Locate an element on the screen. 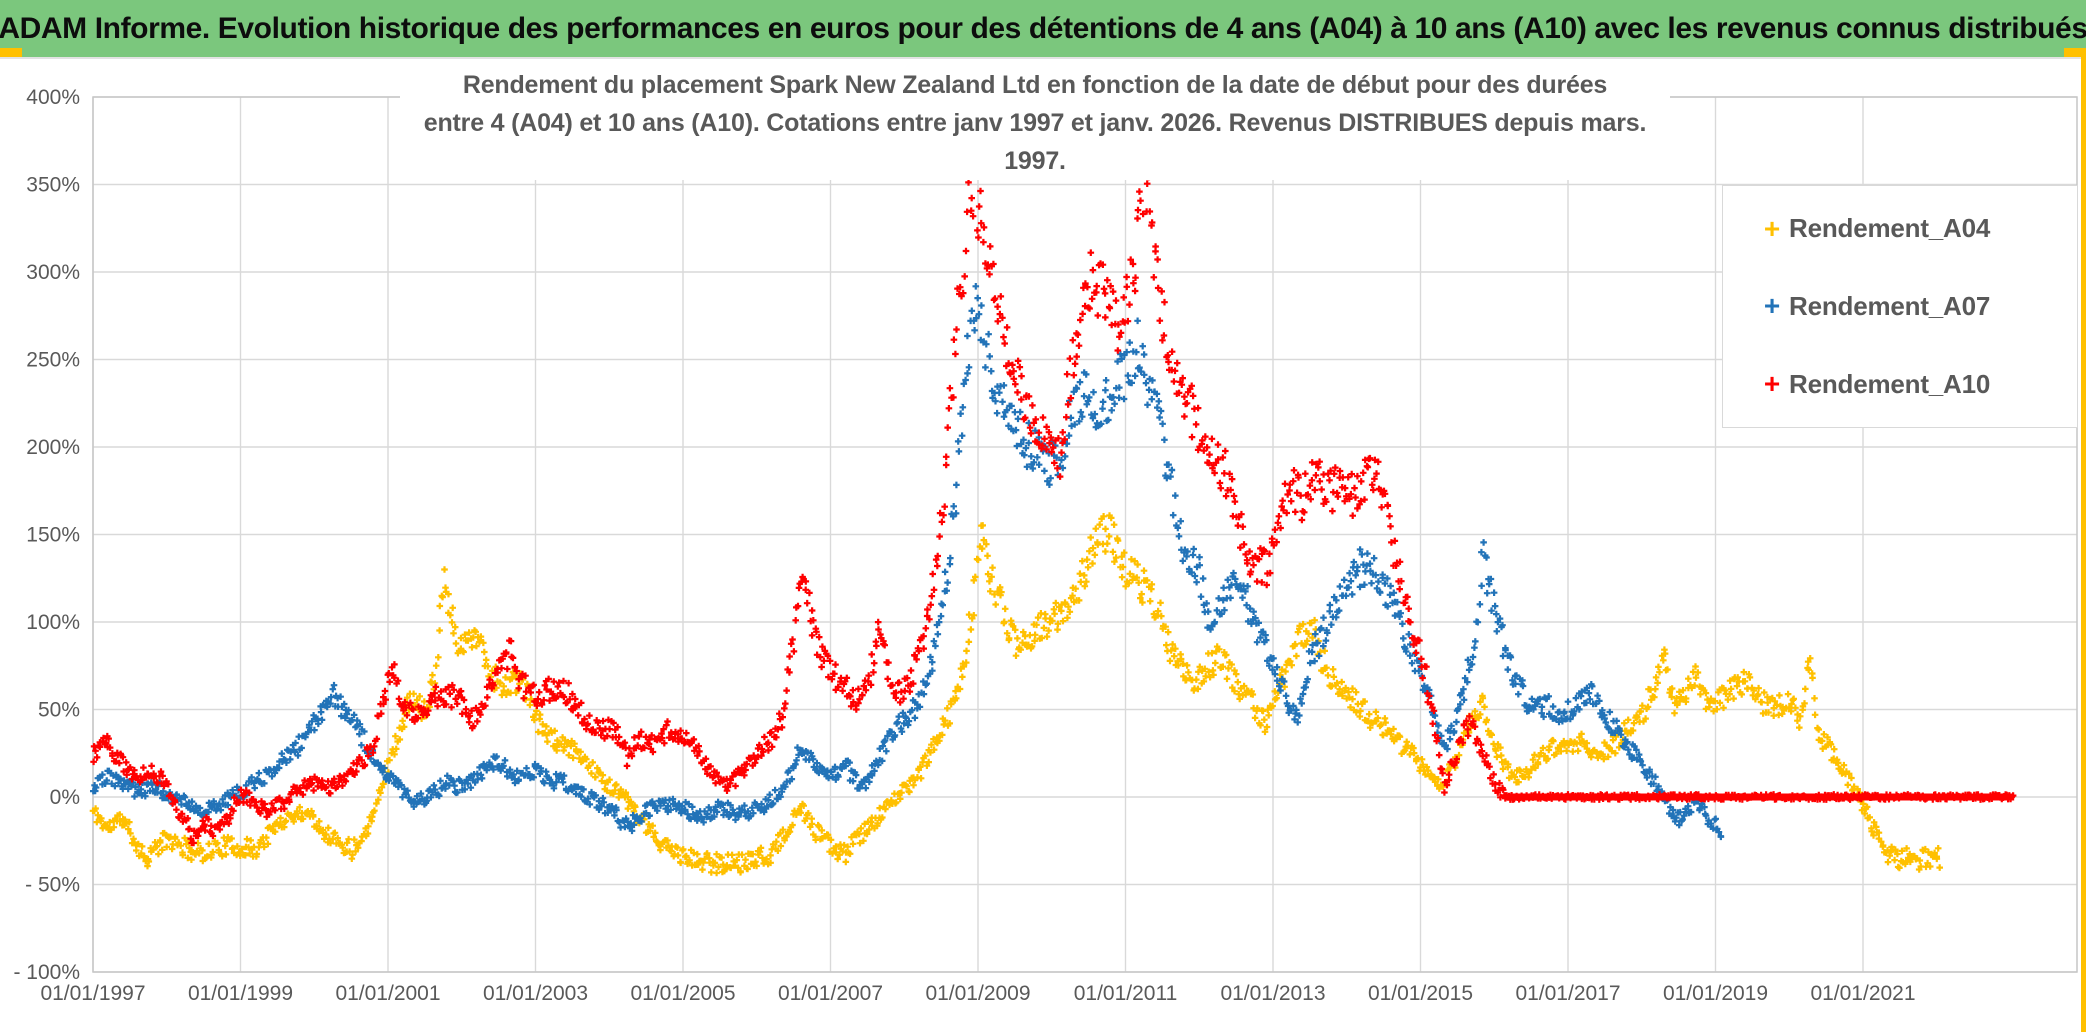 The width and height of the screenshot is (2086, 1032). legend-entry-a07: + Rendement_A07 is located at coordinates (1900, 306).